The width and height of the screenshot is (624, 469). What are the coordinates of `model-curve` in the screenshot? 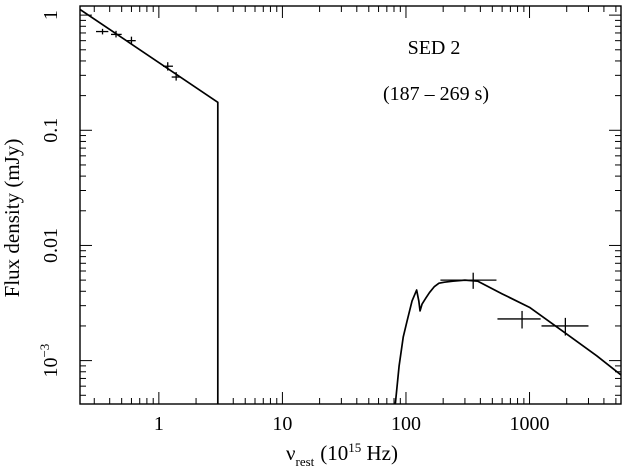 It's located at (507, 341).